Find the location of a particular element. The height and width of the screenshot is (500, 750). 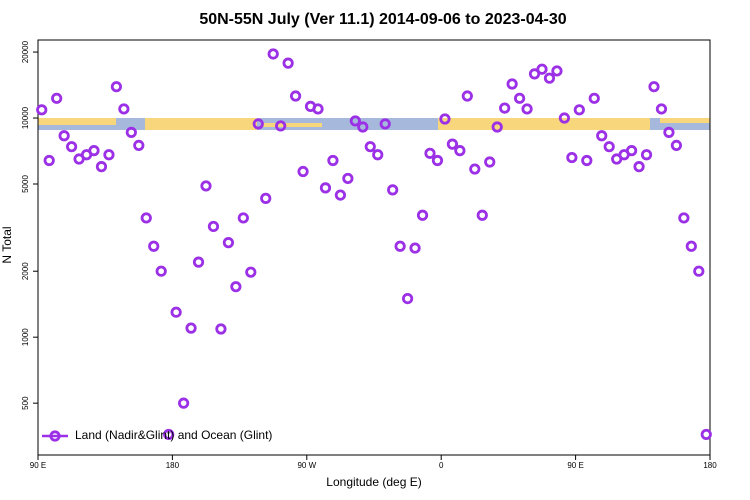

x-axis-label: Longitude (deg E) is located at coordinates (373, 482).